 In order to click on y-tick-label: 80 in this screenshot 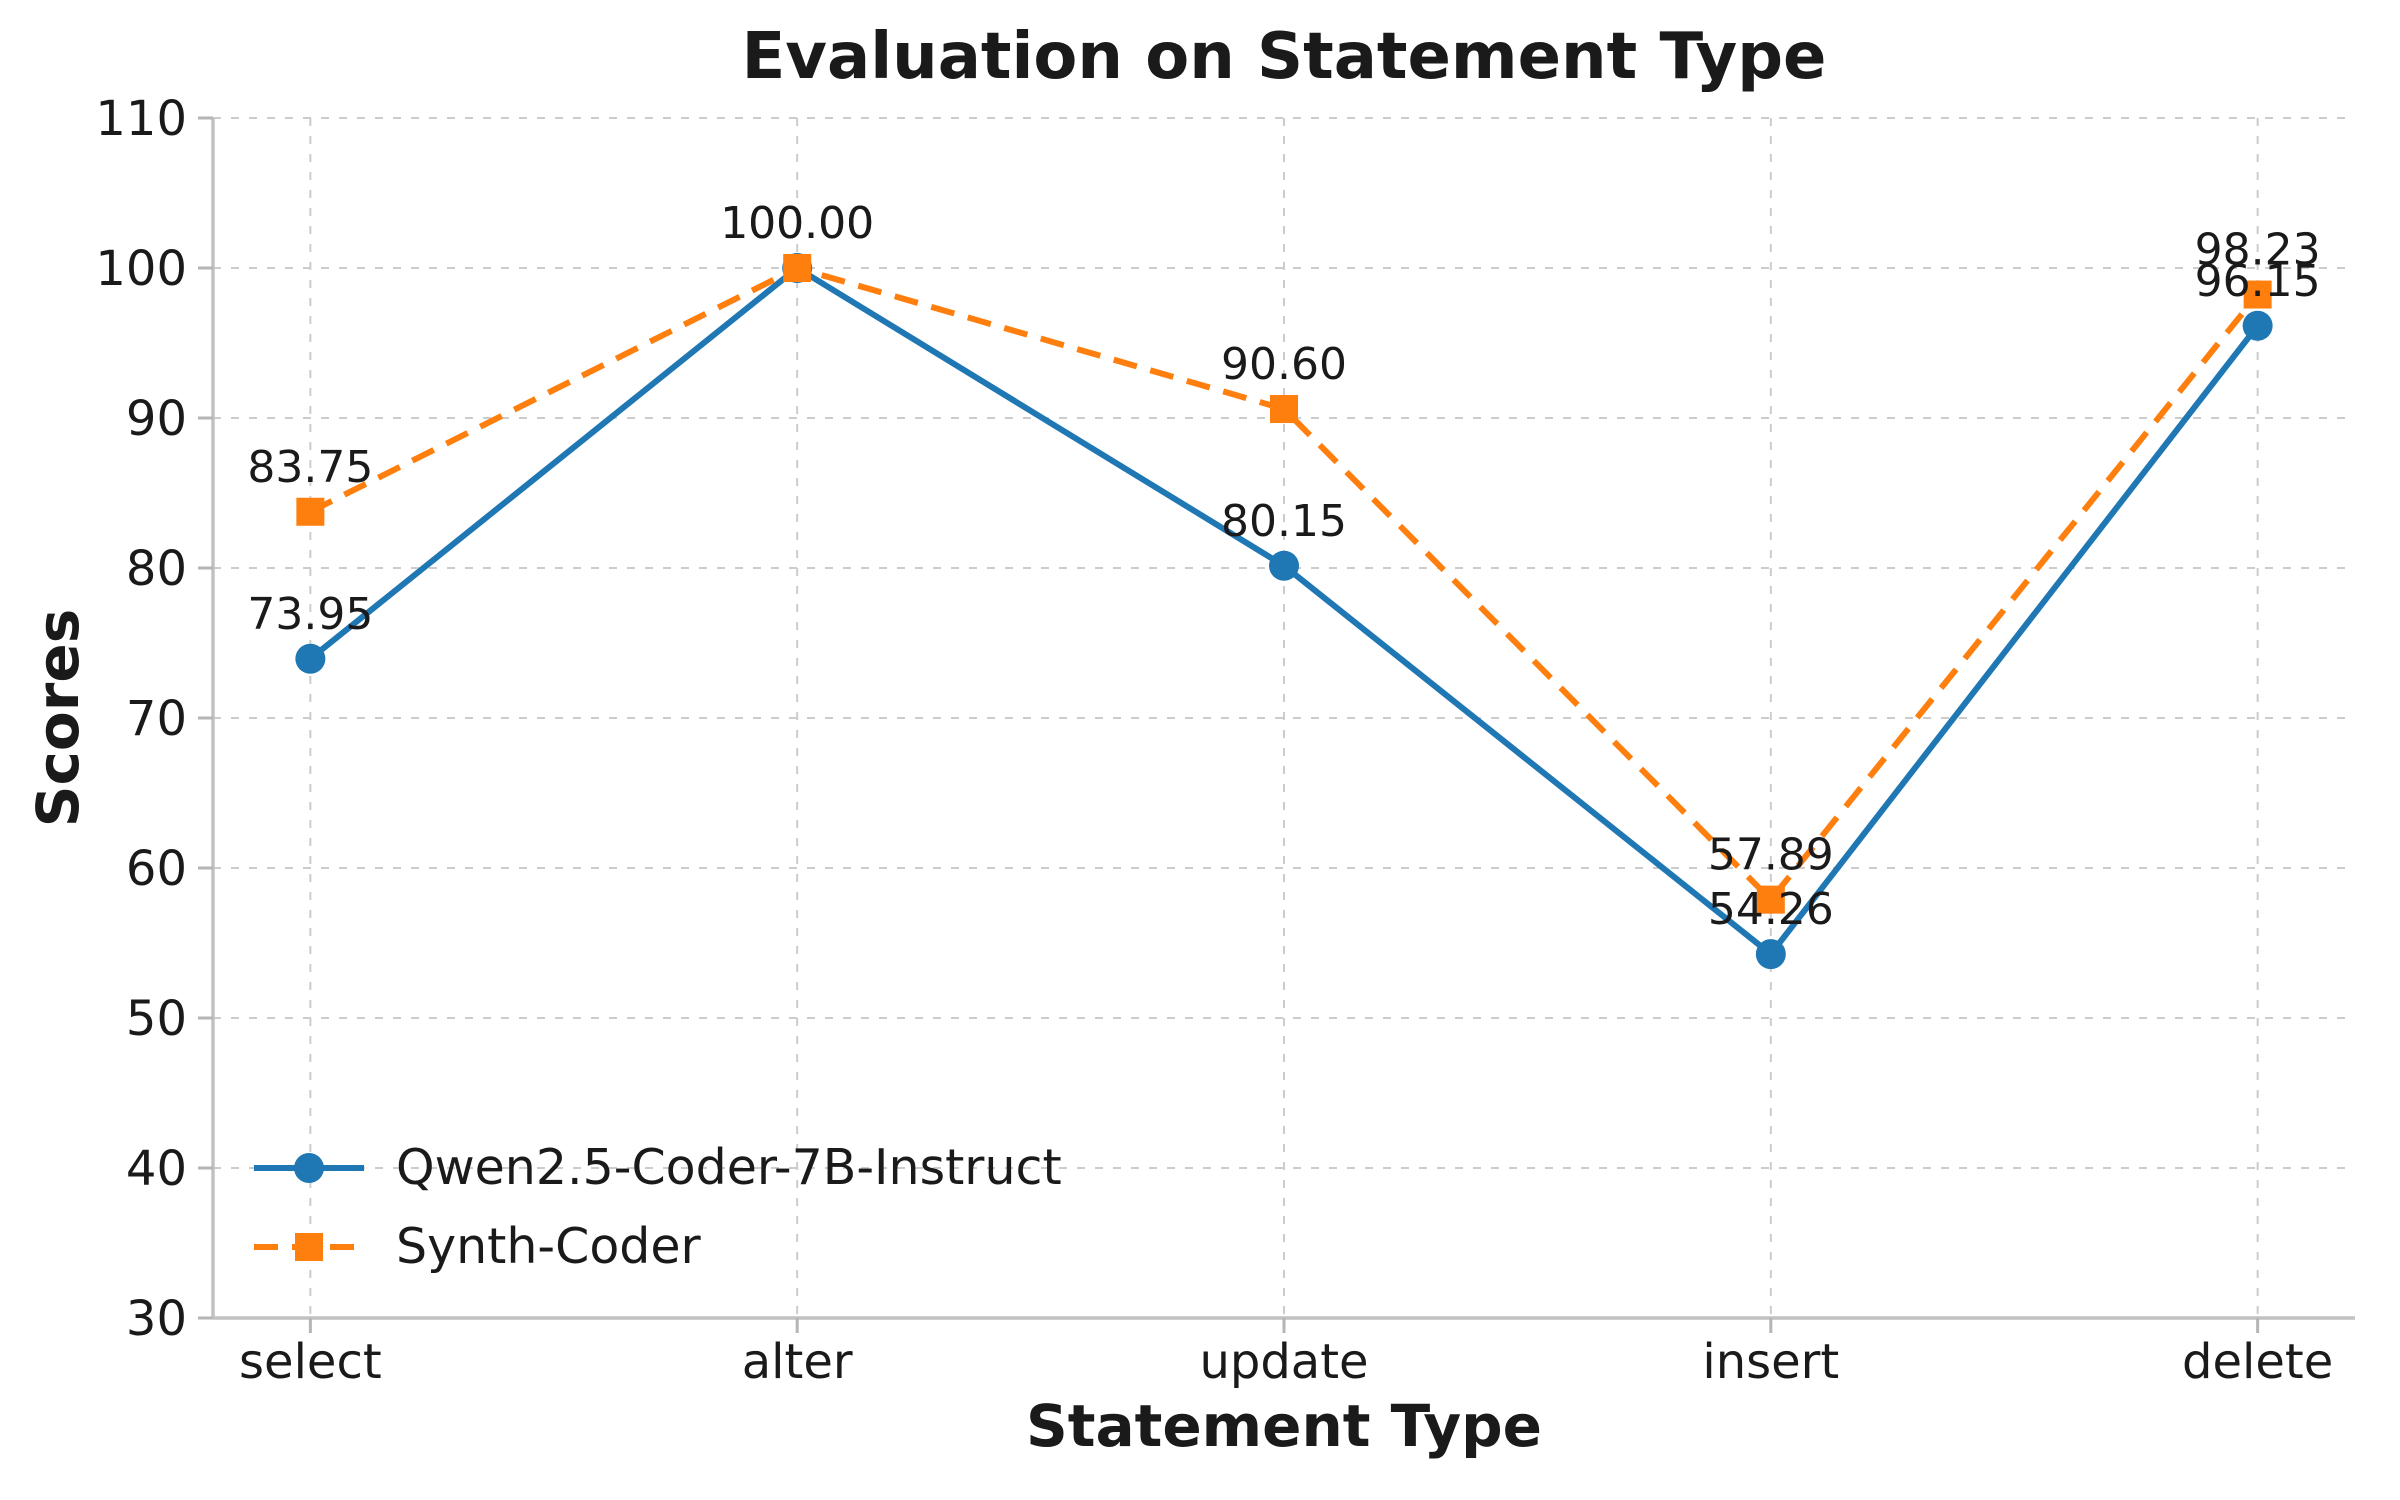, I will do `click(156, 569)`.